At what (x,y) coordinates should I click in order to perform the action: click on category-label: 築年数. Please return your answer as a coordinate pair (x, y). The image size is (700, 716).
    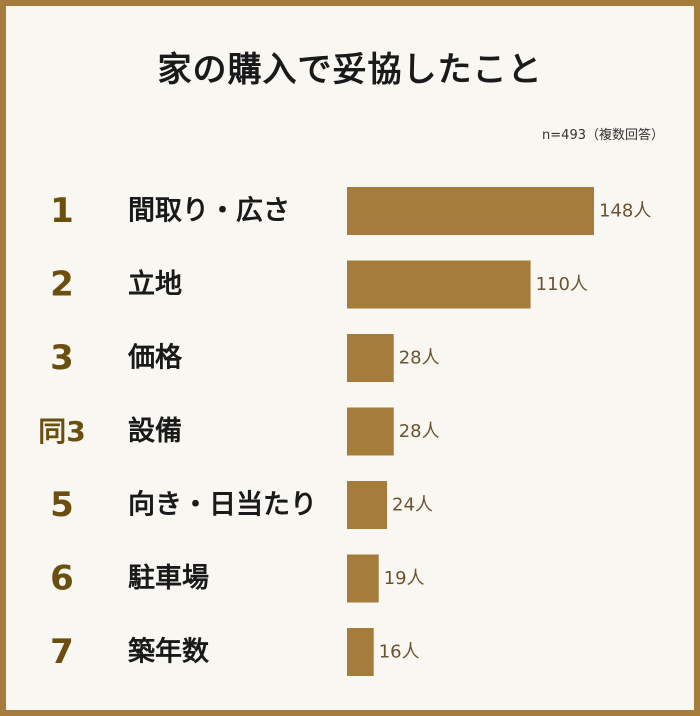
    Looking at the image, I should click on (168, 652).